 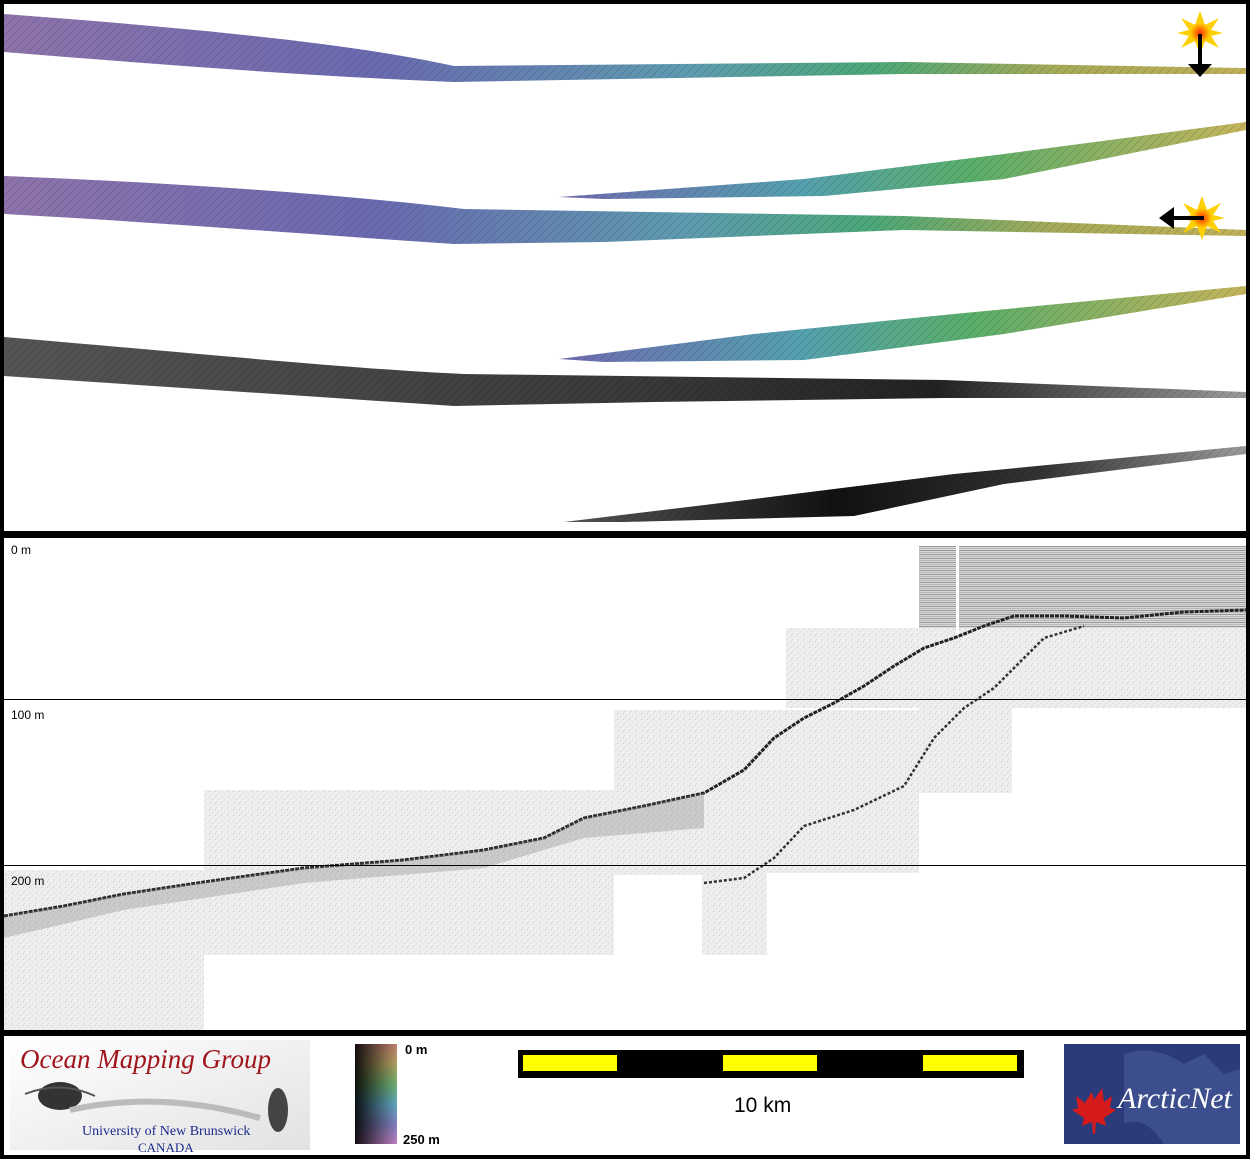 What do you see at coordinates (1200, 33) in the screenshot?
I see `sun-illumination-icon` at bounding box center [1200, 33].